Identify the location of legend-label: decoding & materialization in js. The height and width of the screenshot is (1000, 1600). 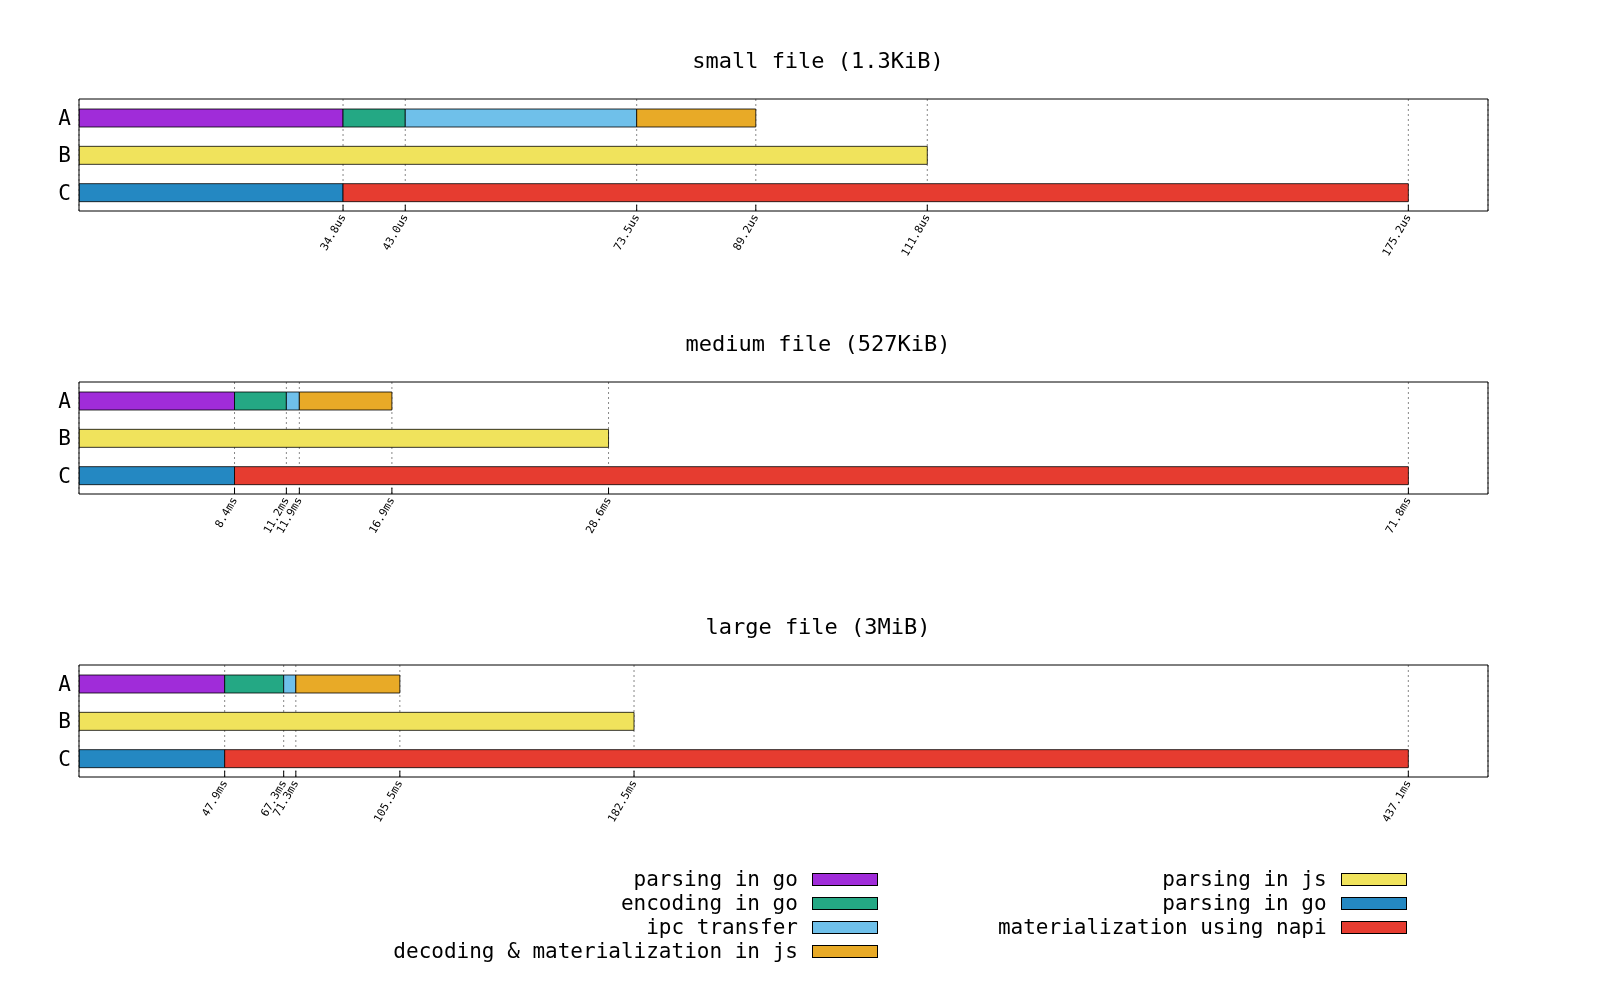
(595, 951).